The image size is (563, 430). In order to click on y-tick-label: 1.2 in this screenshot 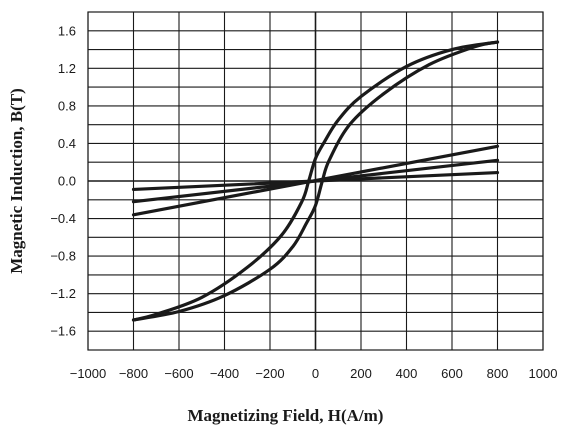, I will do `click(67, 68)`.